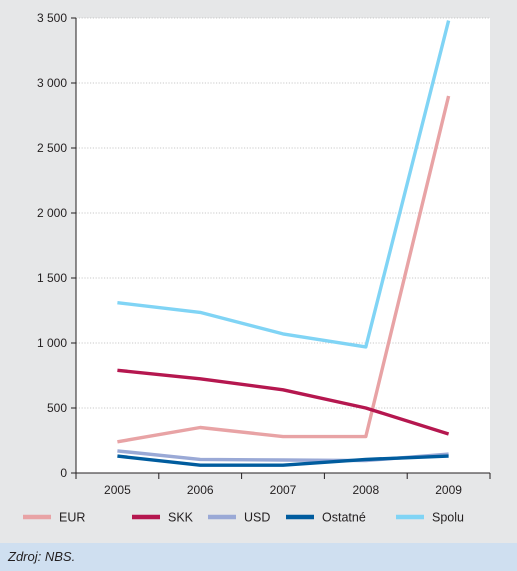  What do you see at coordinates (200, 490) in the screenshot?
I see `x-tick-label: 2006` at bounding box center [200, 490].